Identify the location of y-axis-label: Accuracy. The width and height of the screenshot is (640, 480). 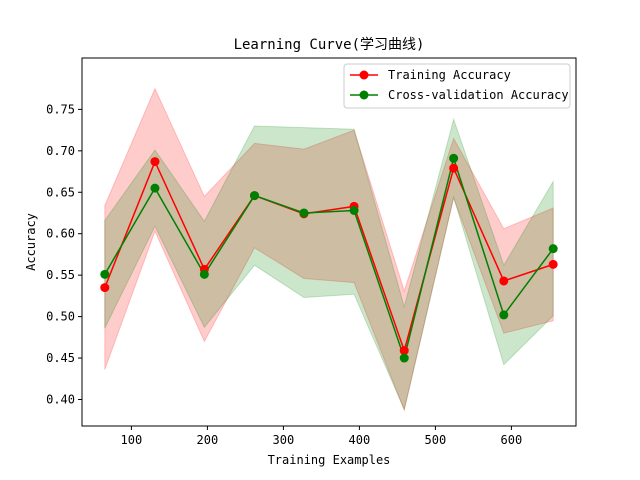
(31, 242).